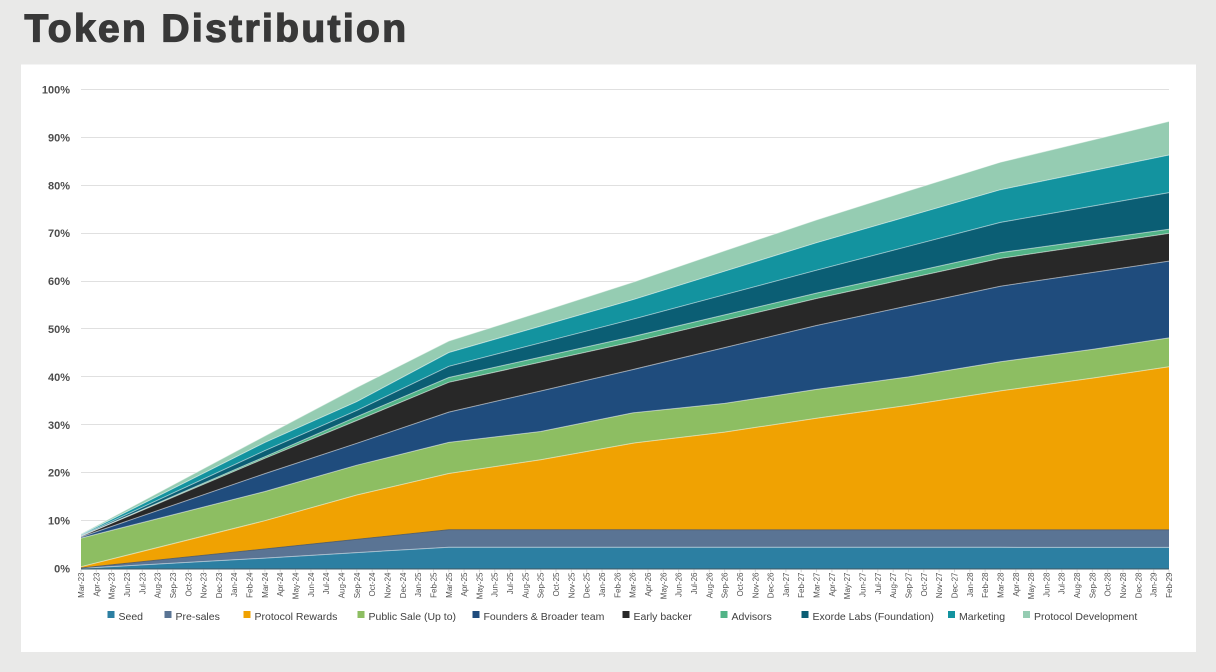 The height and width of the screenshot is (672, 1216). Describe the element at coordinates (449, 585) in the screenshot. I see `svg-text: Mar-25` at that location.